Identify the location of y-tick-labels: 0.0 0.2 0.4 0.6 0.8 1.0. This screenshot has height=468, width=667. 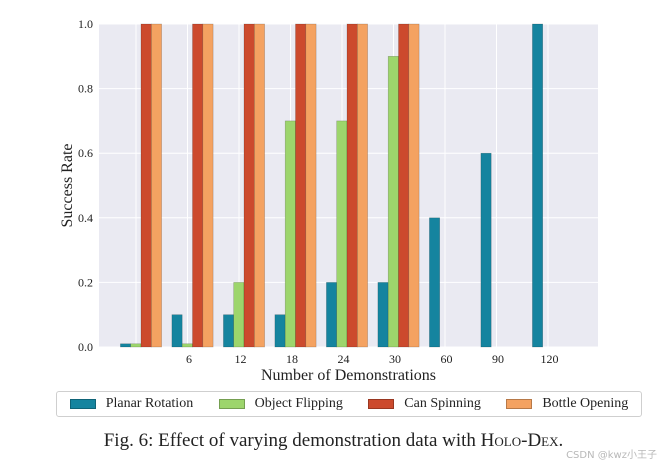
(85, 185).